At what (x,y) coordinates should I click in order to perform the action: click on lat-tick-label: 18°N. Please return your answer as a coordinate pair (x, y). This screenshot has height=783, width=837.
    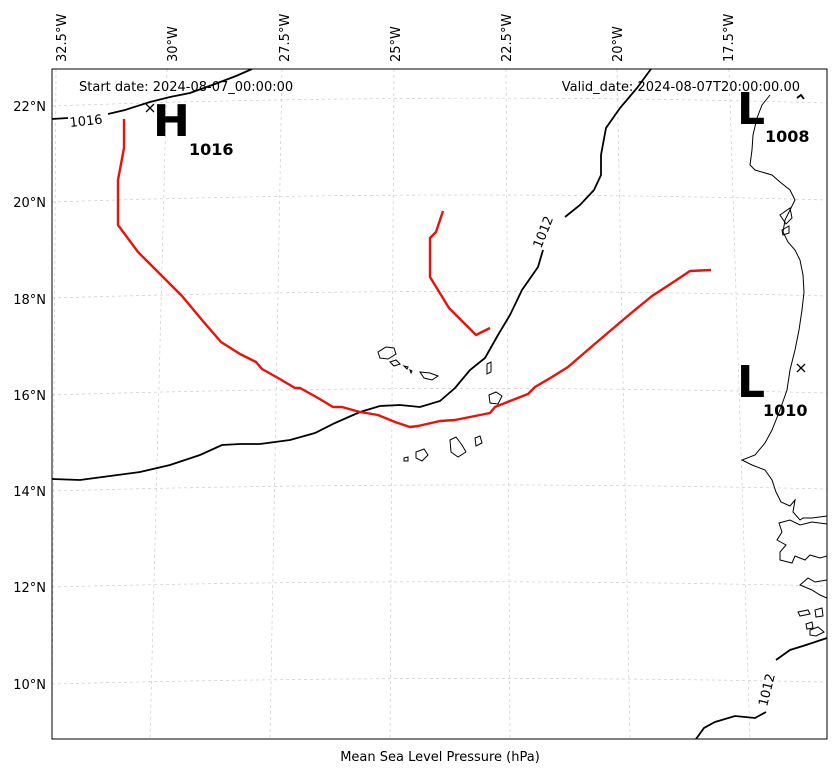
    Looking at the image, I should click on (29, 300).